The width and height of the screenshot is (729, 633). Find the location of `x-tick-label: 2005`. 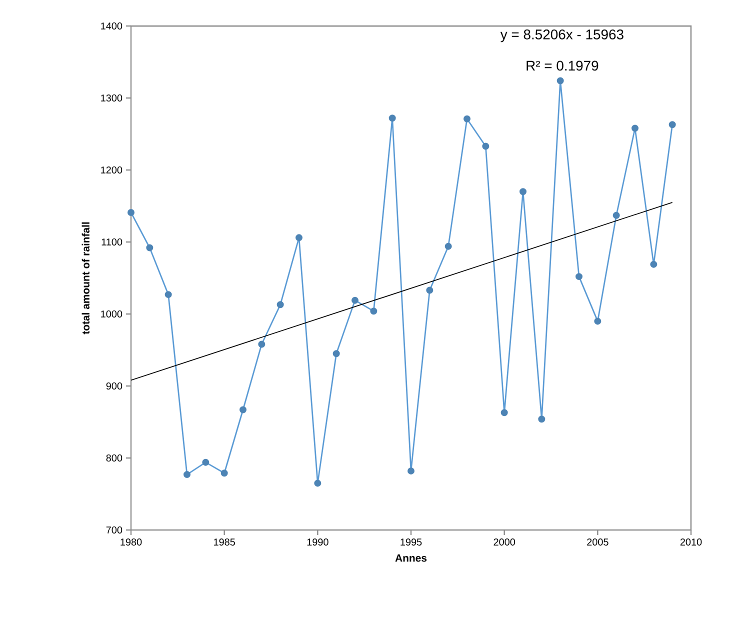

x-tick-label: 2005 is located at coordinates (597, 542).